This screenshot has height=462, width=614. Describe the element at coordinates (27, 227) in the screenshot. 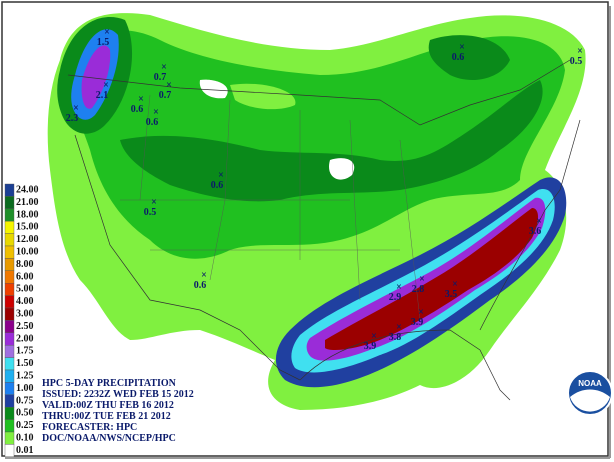

I see `legend-label: 15.00` at that location.